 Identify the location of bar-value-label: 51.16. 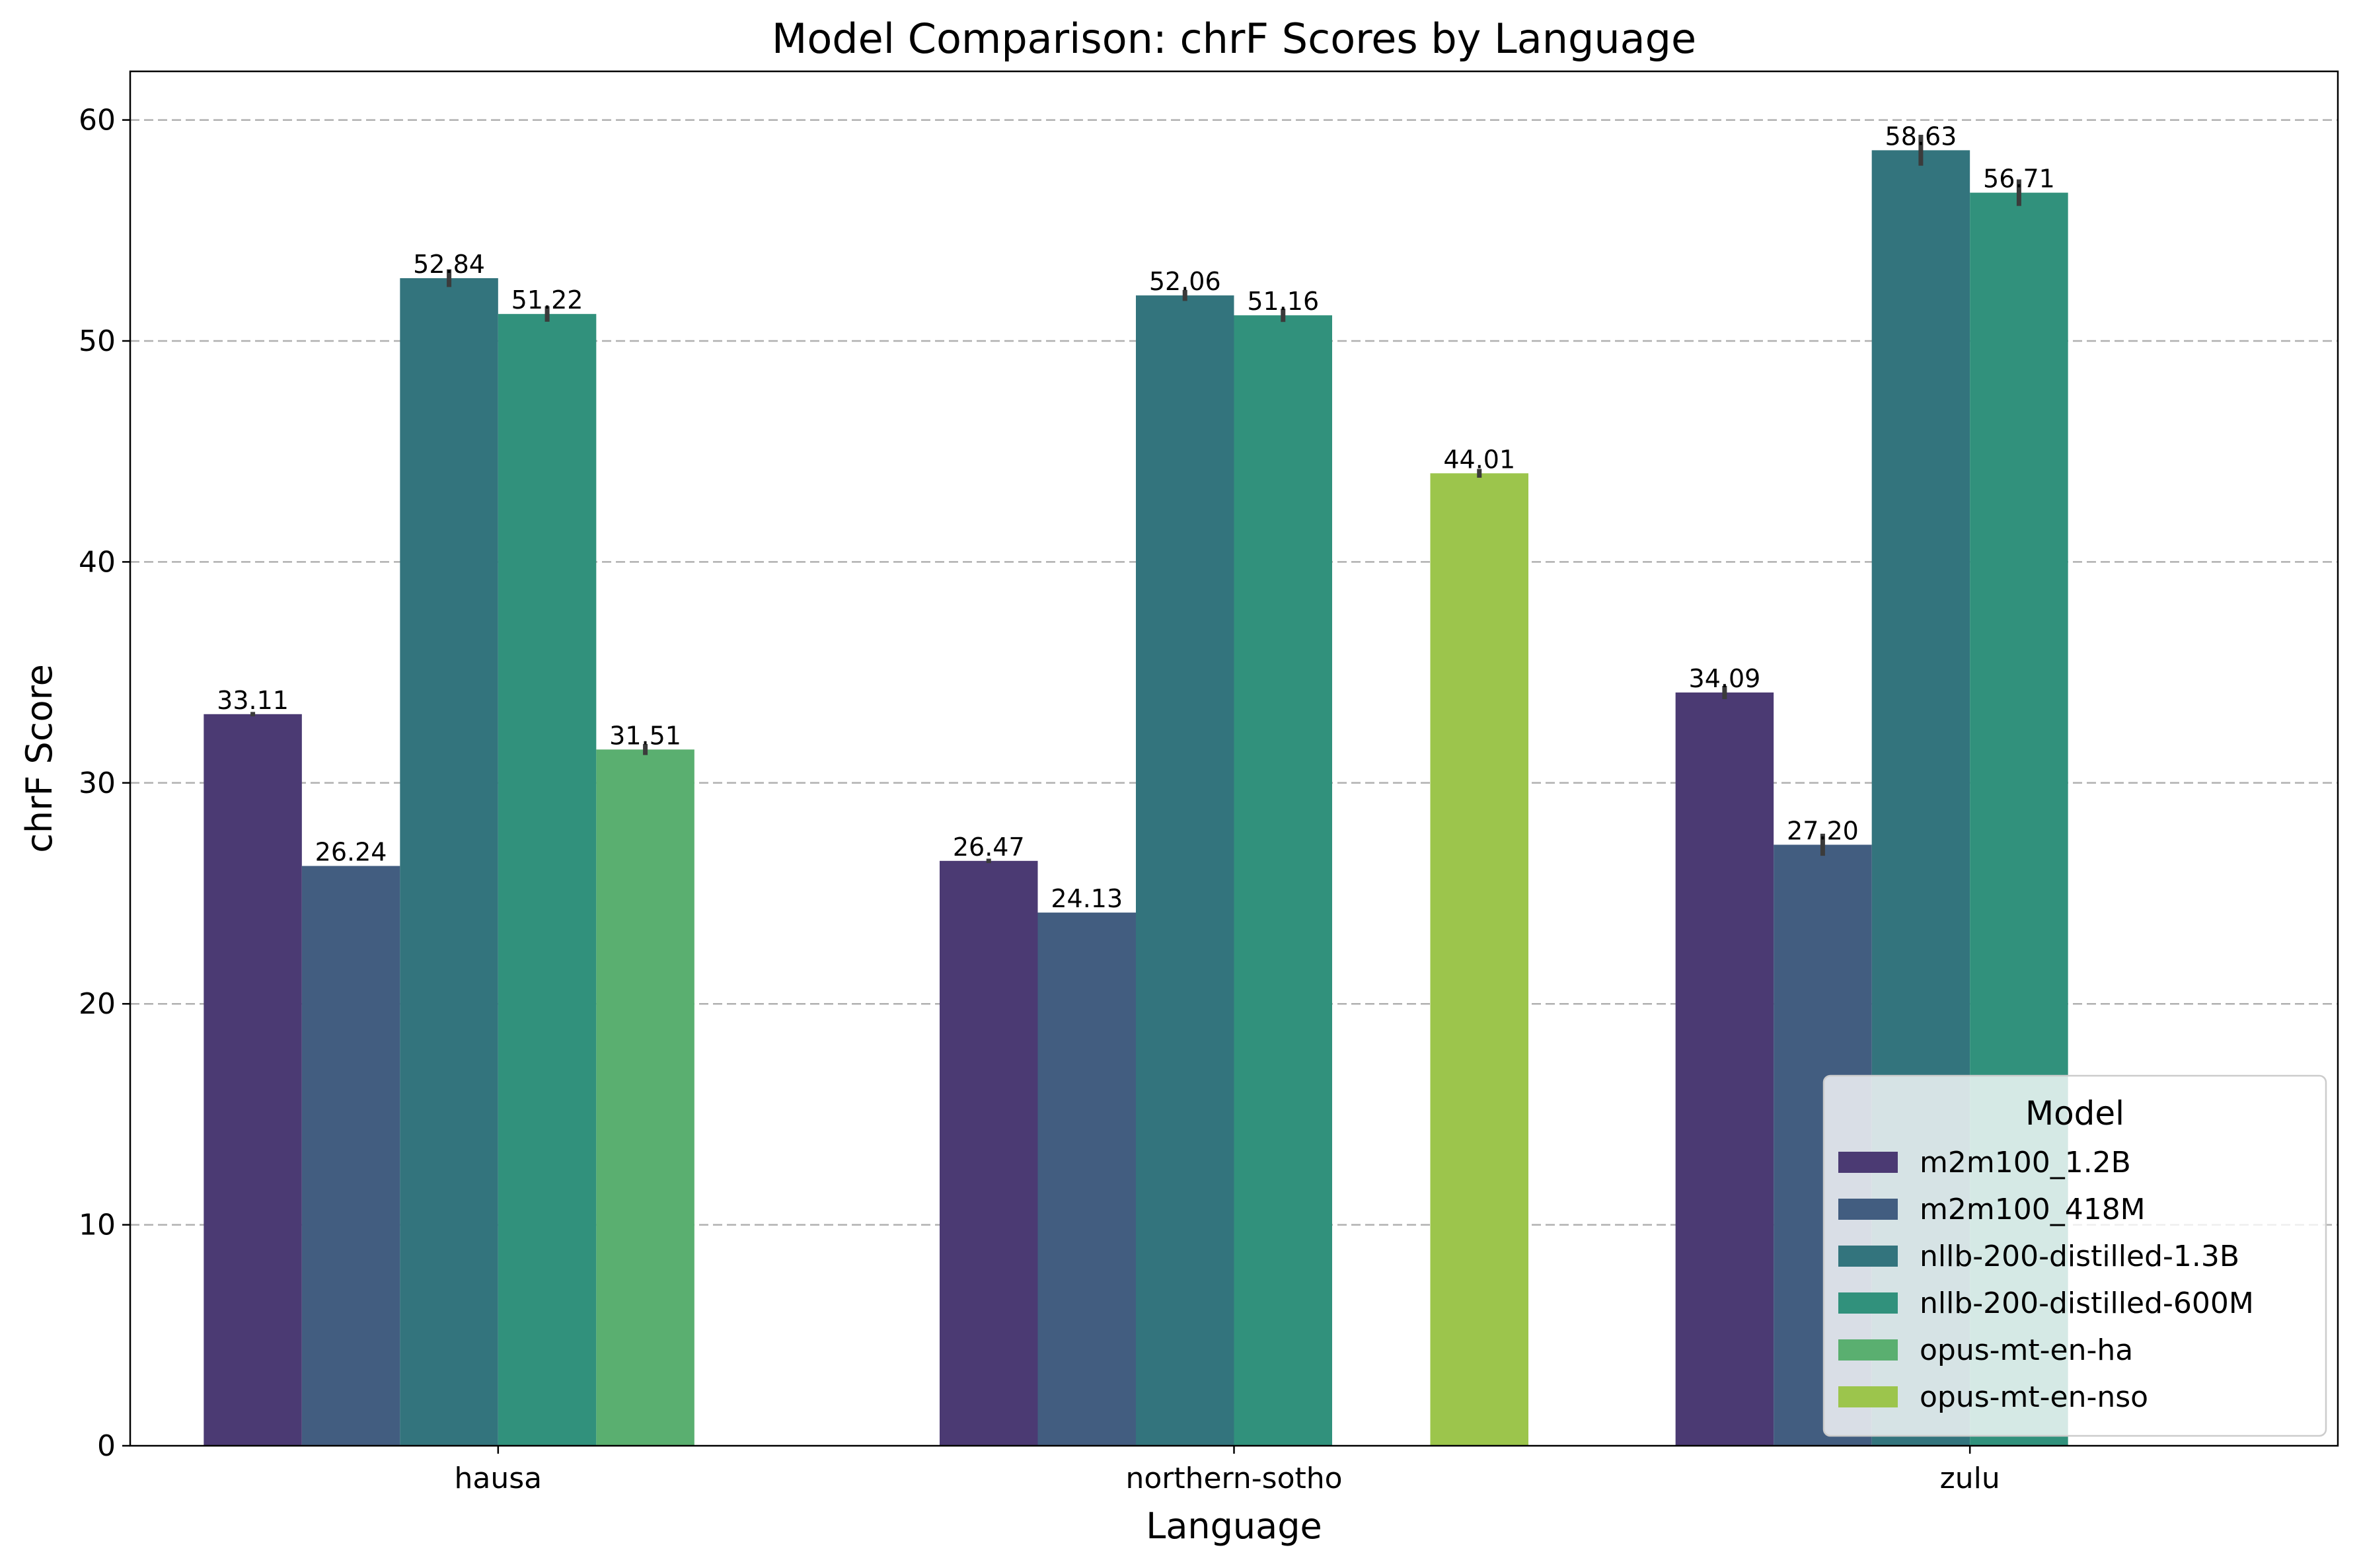
(1283, 301).